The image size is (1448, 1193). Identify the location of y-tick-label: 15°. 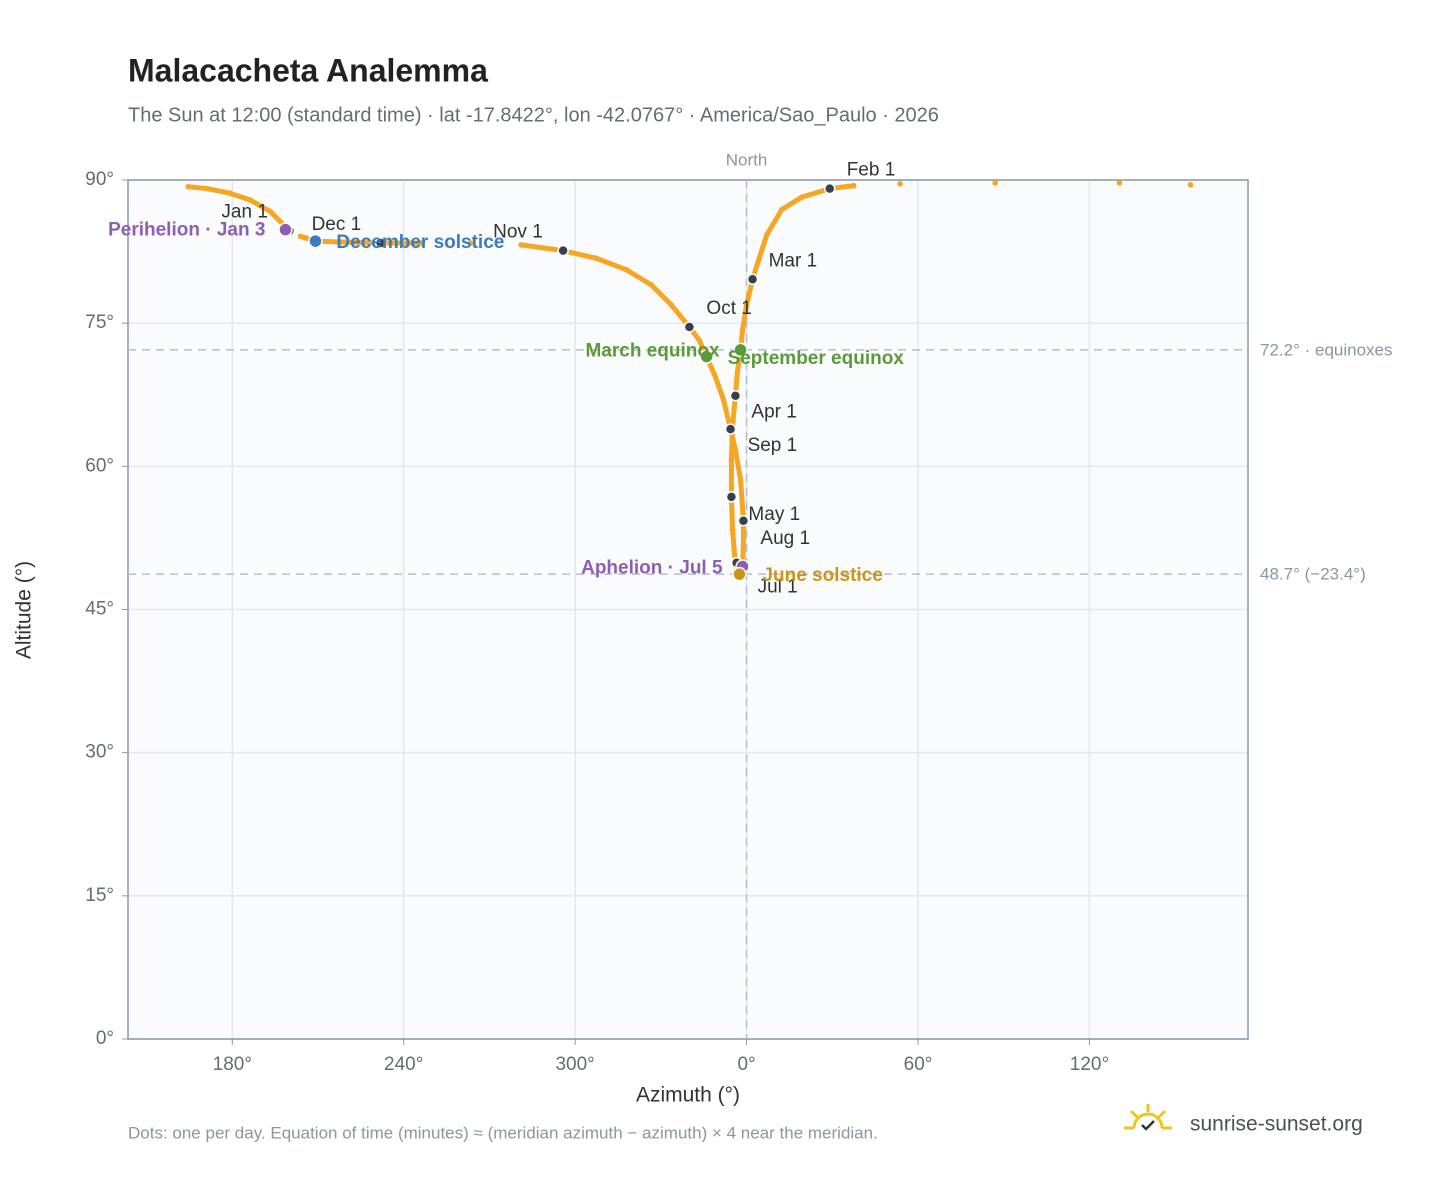
(99, 895).